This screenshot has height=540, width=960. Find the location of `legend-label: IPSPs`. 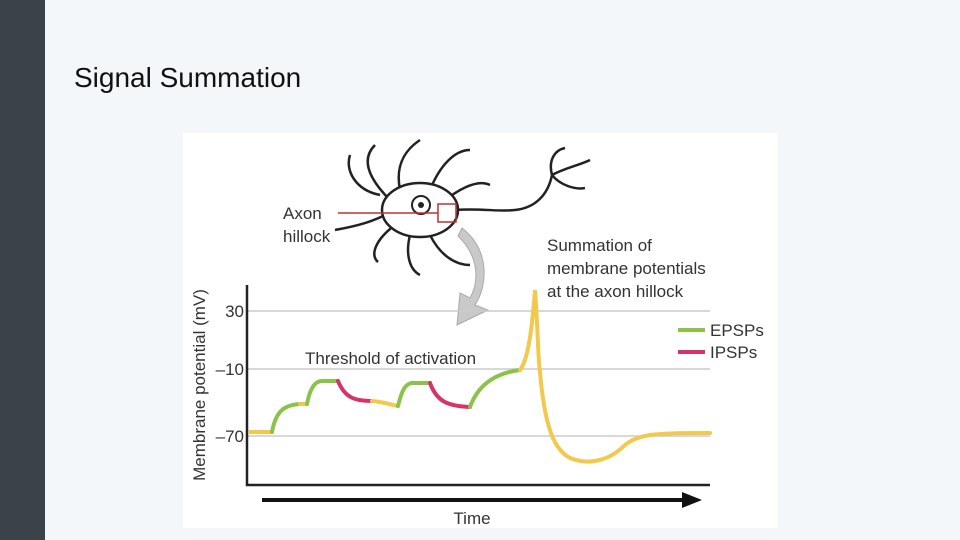

legend-label: IPSPs is located at coordinates (733, 352).